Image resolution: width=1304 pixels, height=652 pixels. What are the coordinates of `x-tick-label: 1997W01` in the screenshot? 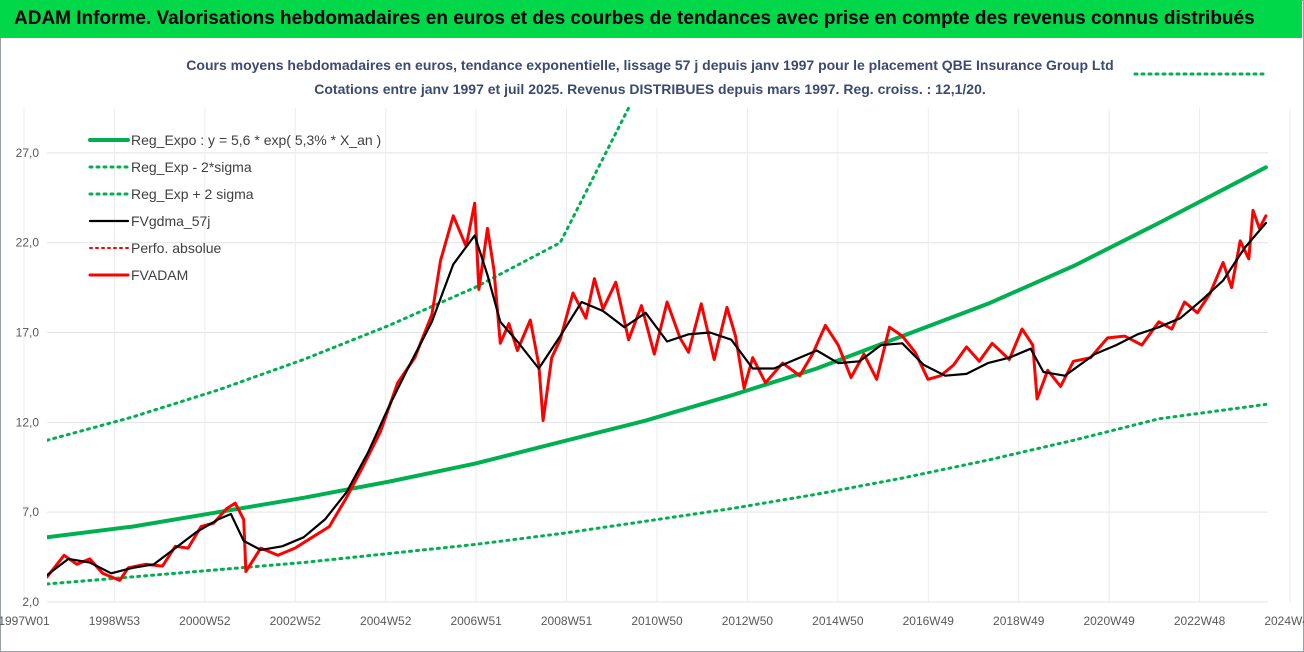 It's located at (25, 621).